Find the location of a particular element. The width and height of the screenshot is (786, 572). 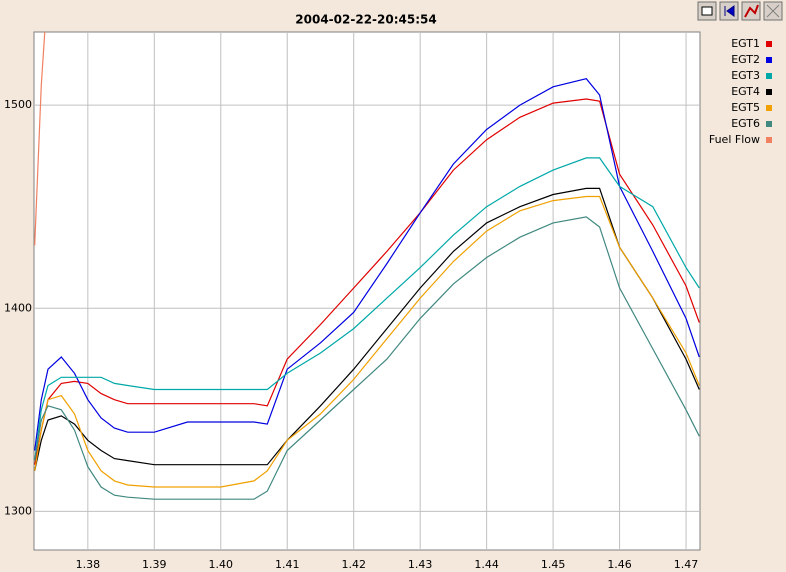

x-tick-label: 1.38 is located at coordinates (88, 564).